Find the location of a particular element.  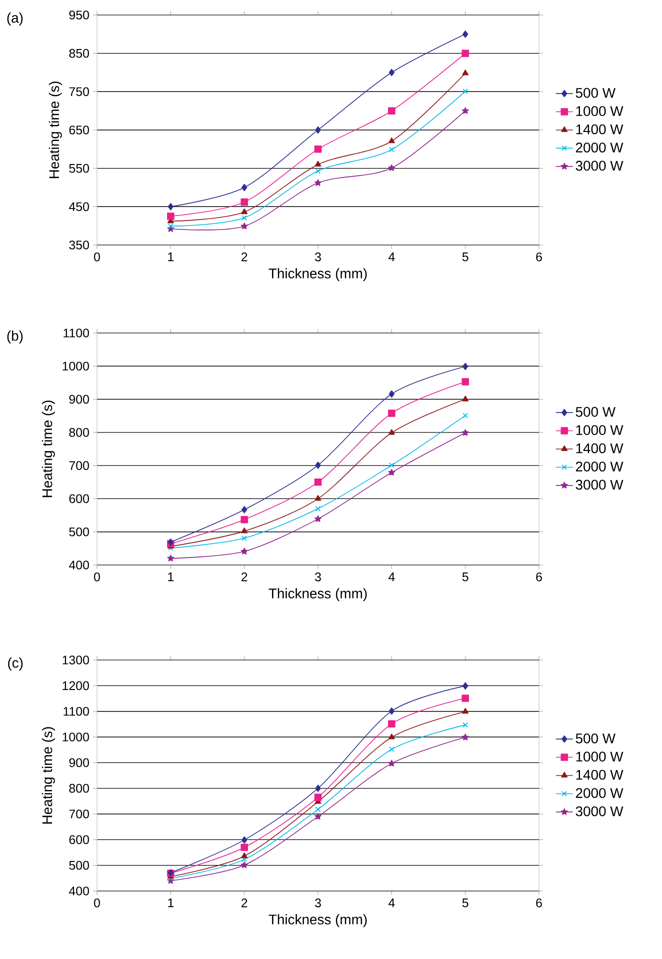

y-tick-label: 850 is located at coordinates (79, 53).